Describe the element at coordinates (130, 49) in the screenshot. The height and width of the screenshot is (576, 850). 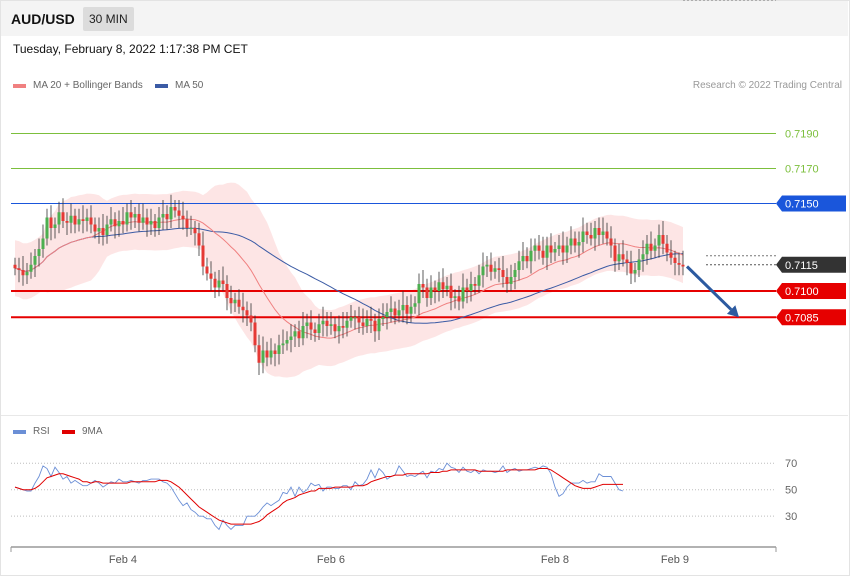
I see `datetime-label: Tuesday, February 8, 2022 1:17:38 PM CET` at that location.